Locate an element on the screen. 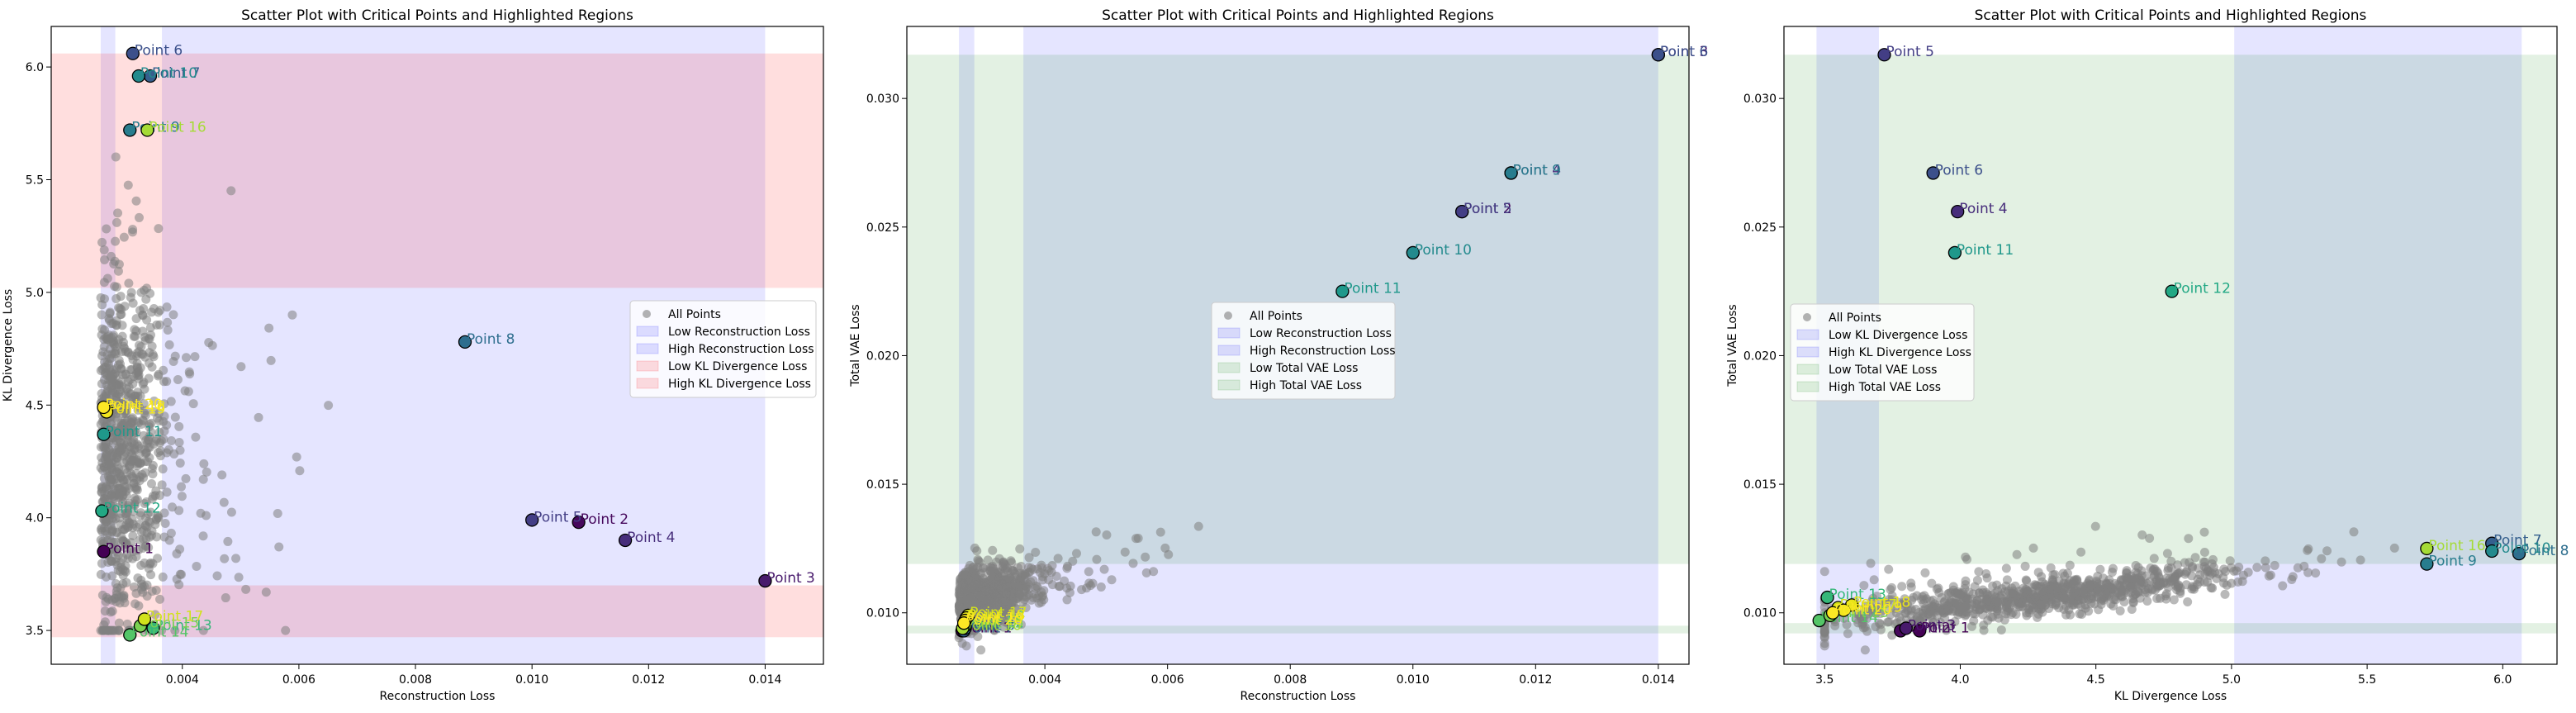  legend-marker is located at coordinates (1807, 317).